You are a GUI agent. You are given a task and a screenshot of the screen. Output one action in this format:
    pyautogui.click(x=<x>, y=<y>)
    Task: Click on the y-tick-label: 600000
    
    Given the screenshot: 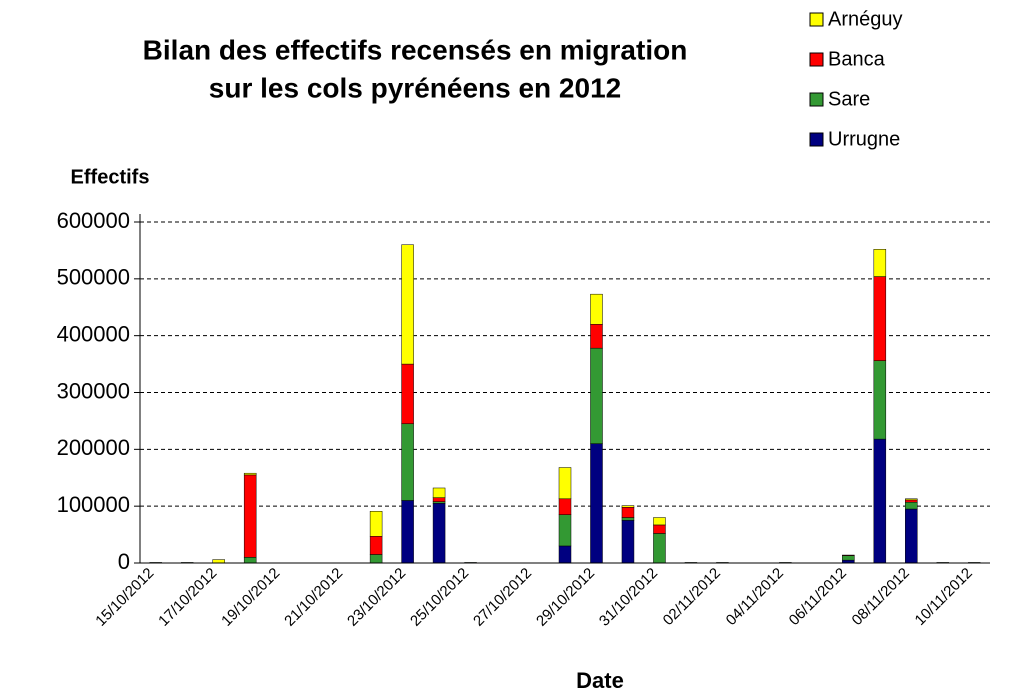 What is the action you would take?
    pyautogui.click(x=93, y=220)
    